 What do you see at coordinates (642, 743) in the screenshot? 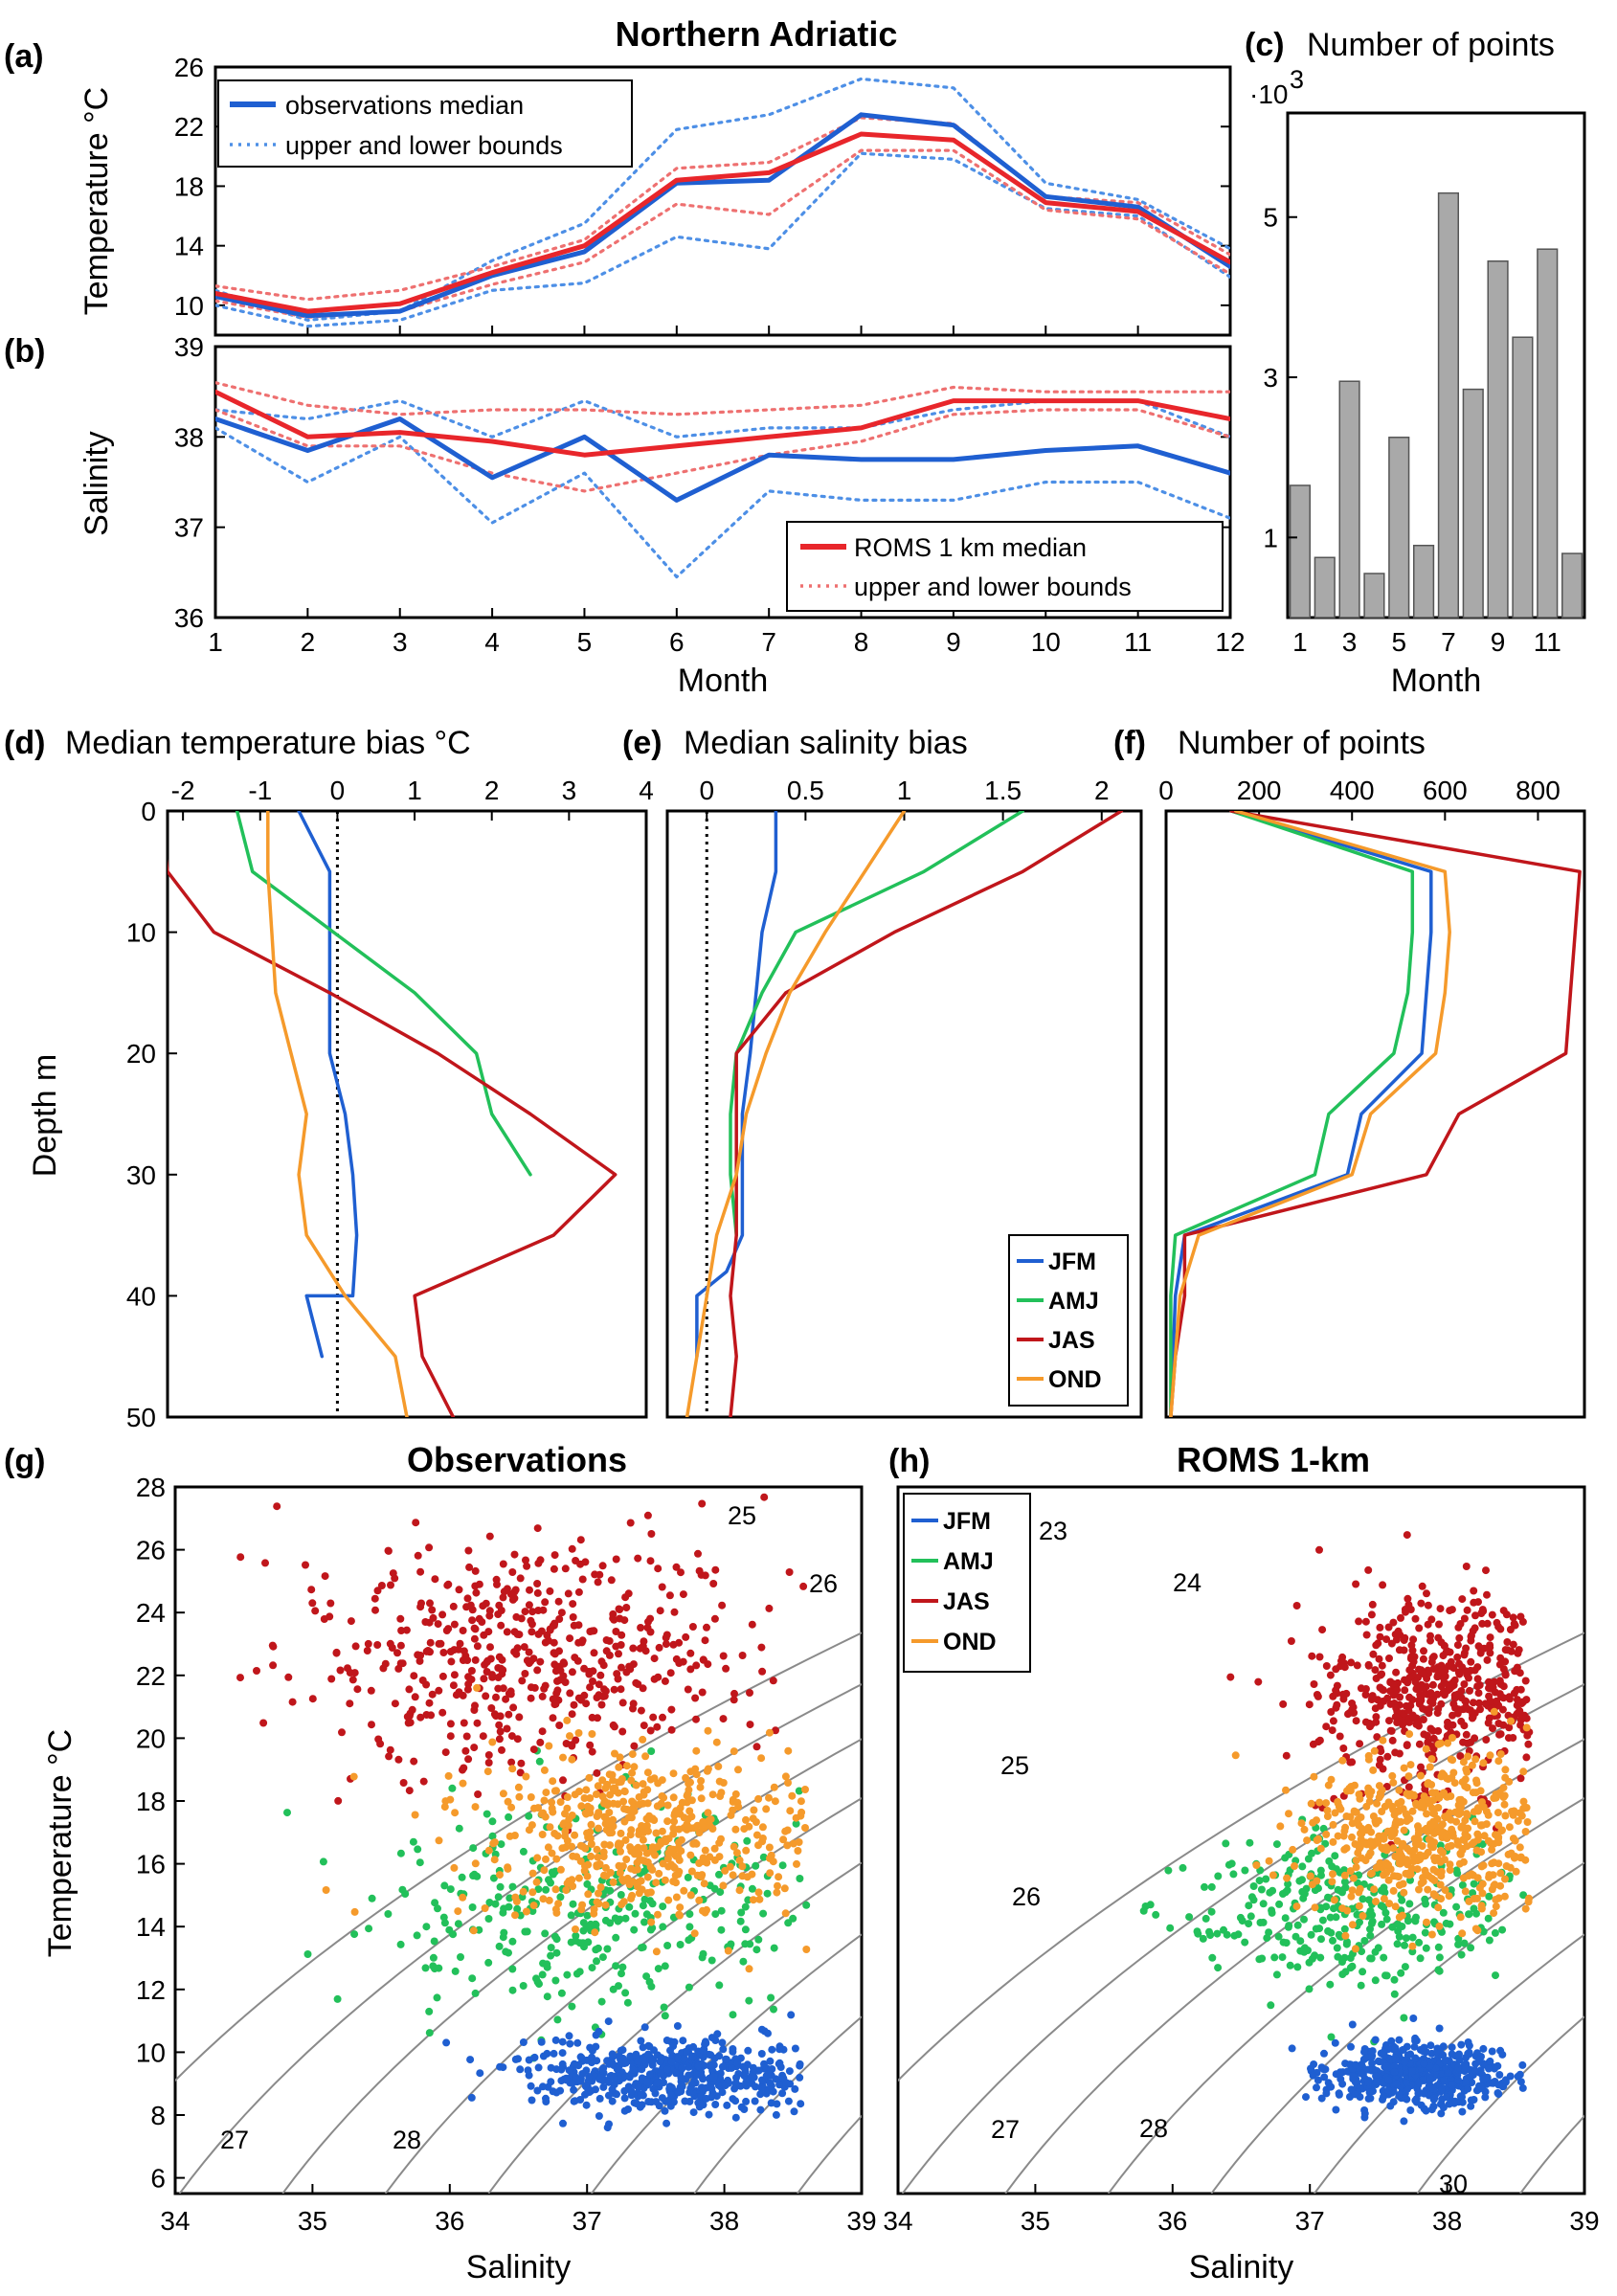
I see `panel-e-label: (e)` at bounding box center [642, 743].